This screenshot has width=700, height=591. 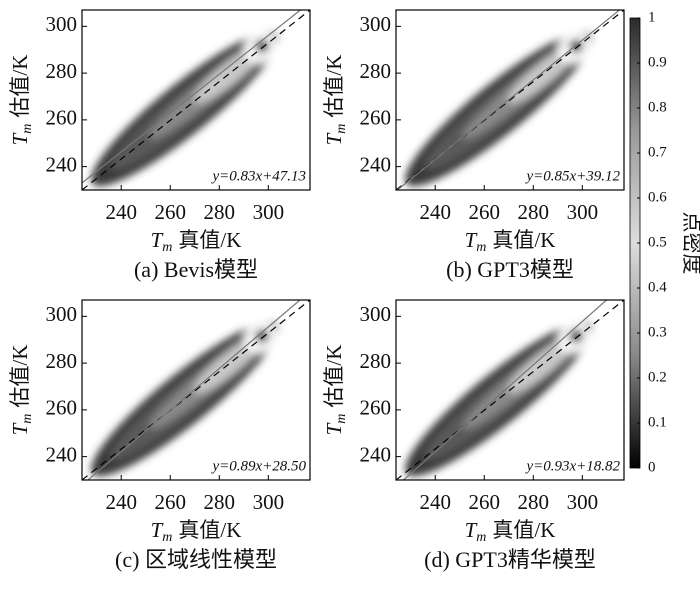 What do you see at coordinates (657, 152) in the screenshot?
I see `colorbar-tick-label: 0.7` at bounding box center [657, 152].